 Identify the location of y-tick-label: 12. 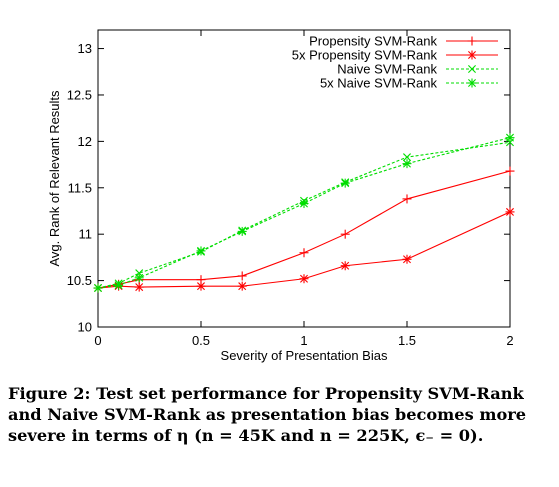
(85, 141).